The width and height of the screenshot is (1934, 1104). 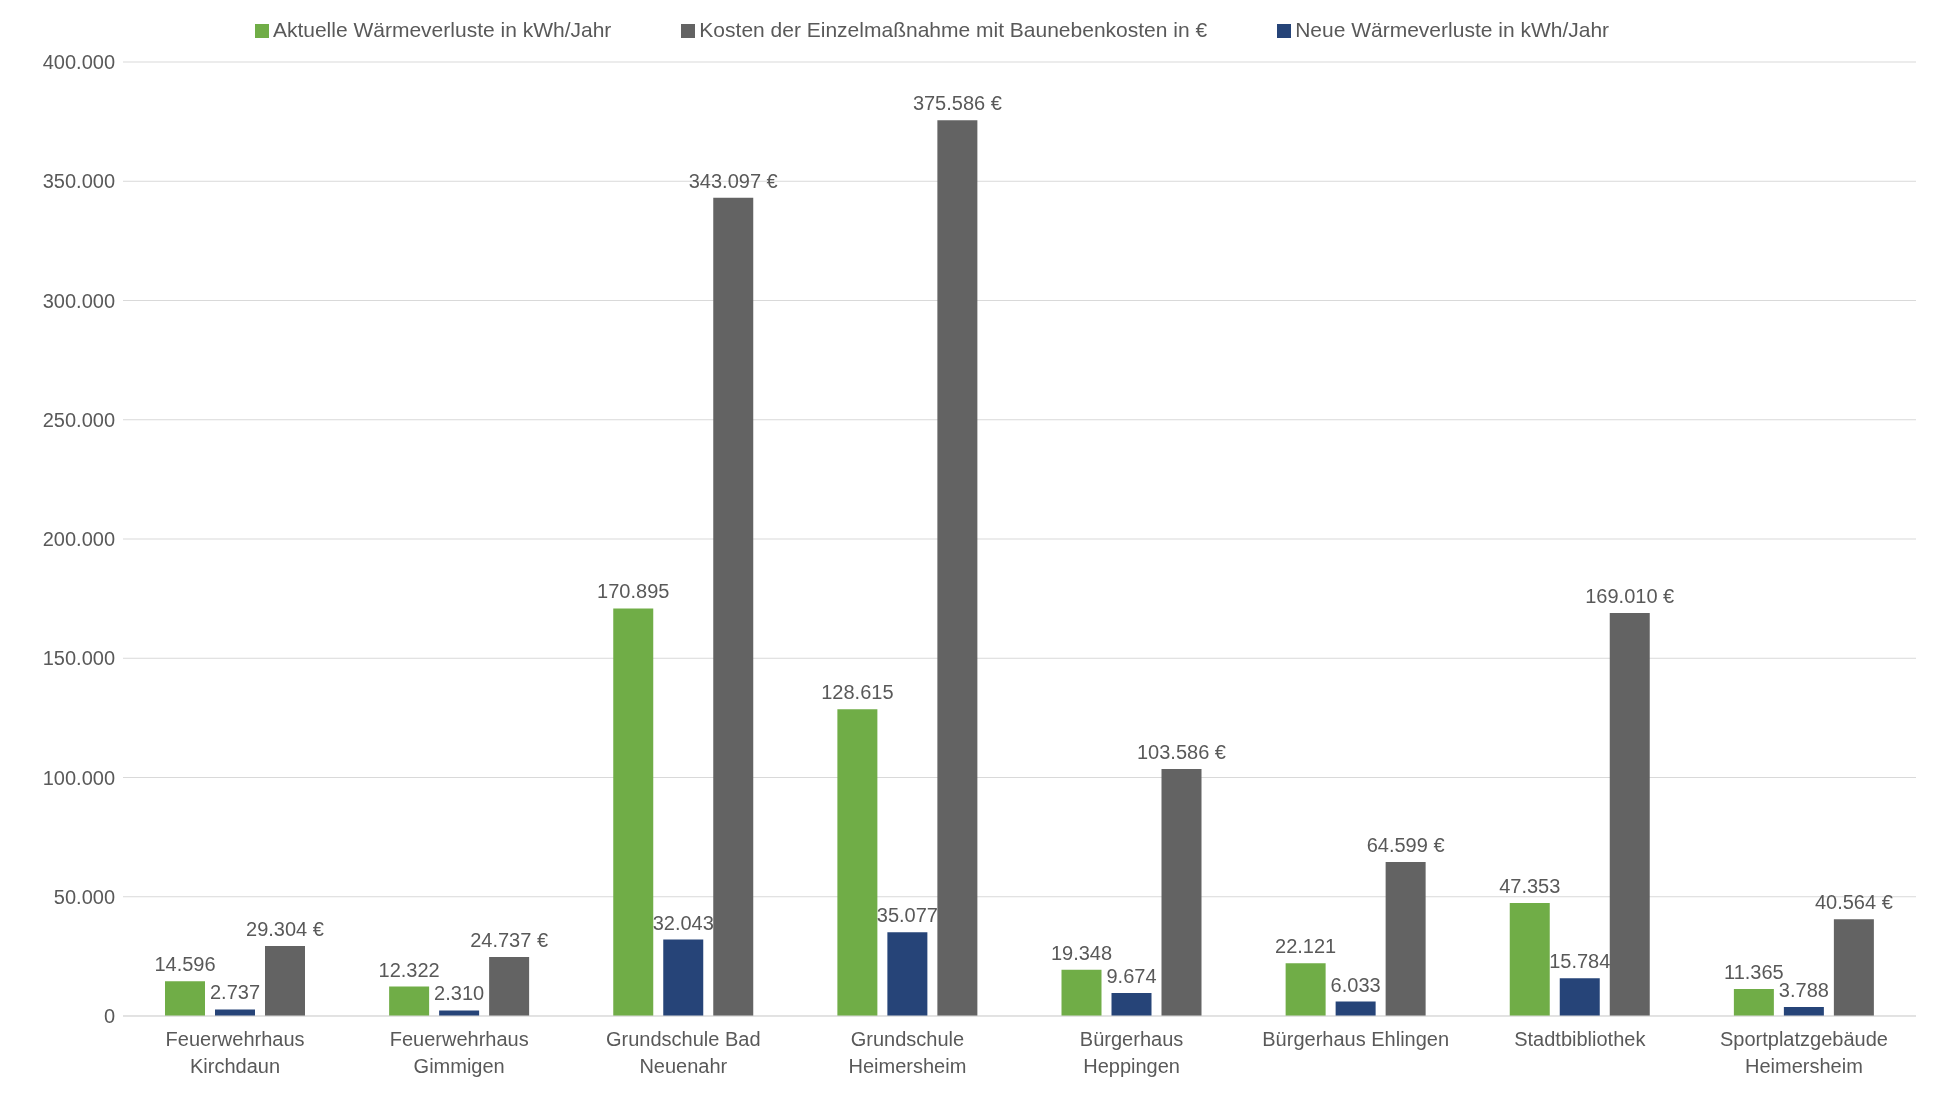 What do you see at coordinates (907, 915) in the screenshot?
I see `data-label: 35.077` at bounding box center [907, 915].